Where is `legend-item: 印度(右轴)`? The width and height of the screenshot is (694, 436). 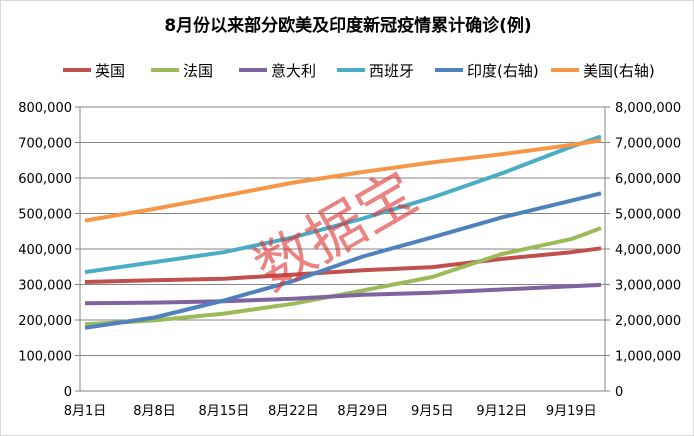 legend-item: 印度(右轴) is located at coordinates (487, 71).